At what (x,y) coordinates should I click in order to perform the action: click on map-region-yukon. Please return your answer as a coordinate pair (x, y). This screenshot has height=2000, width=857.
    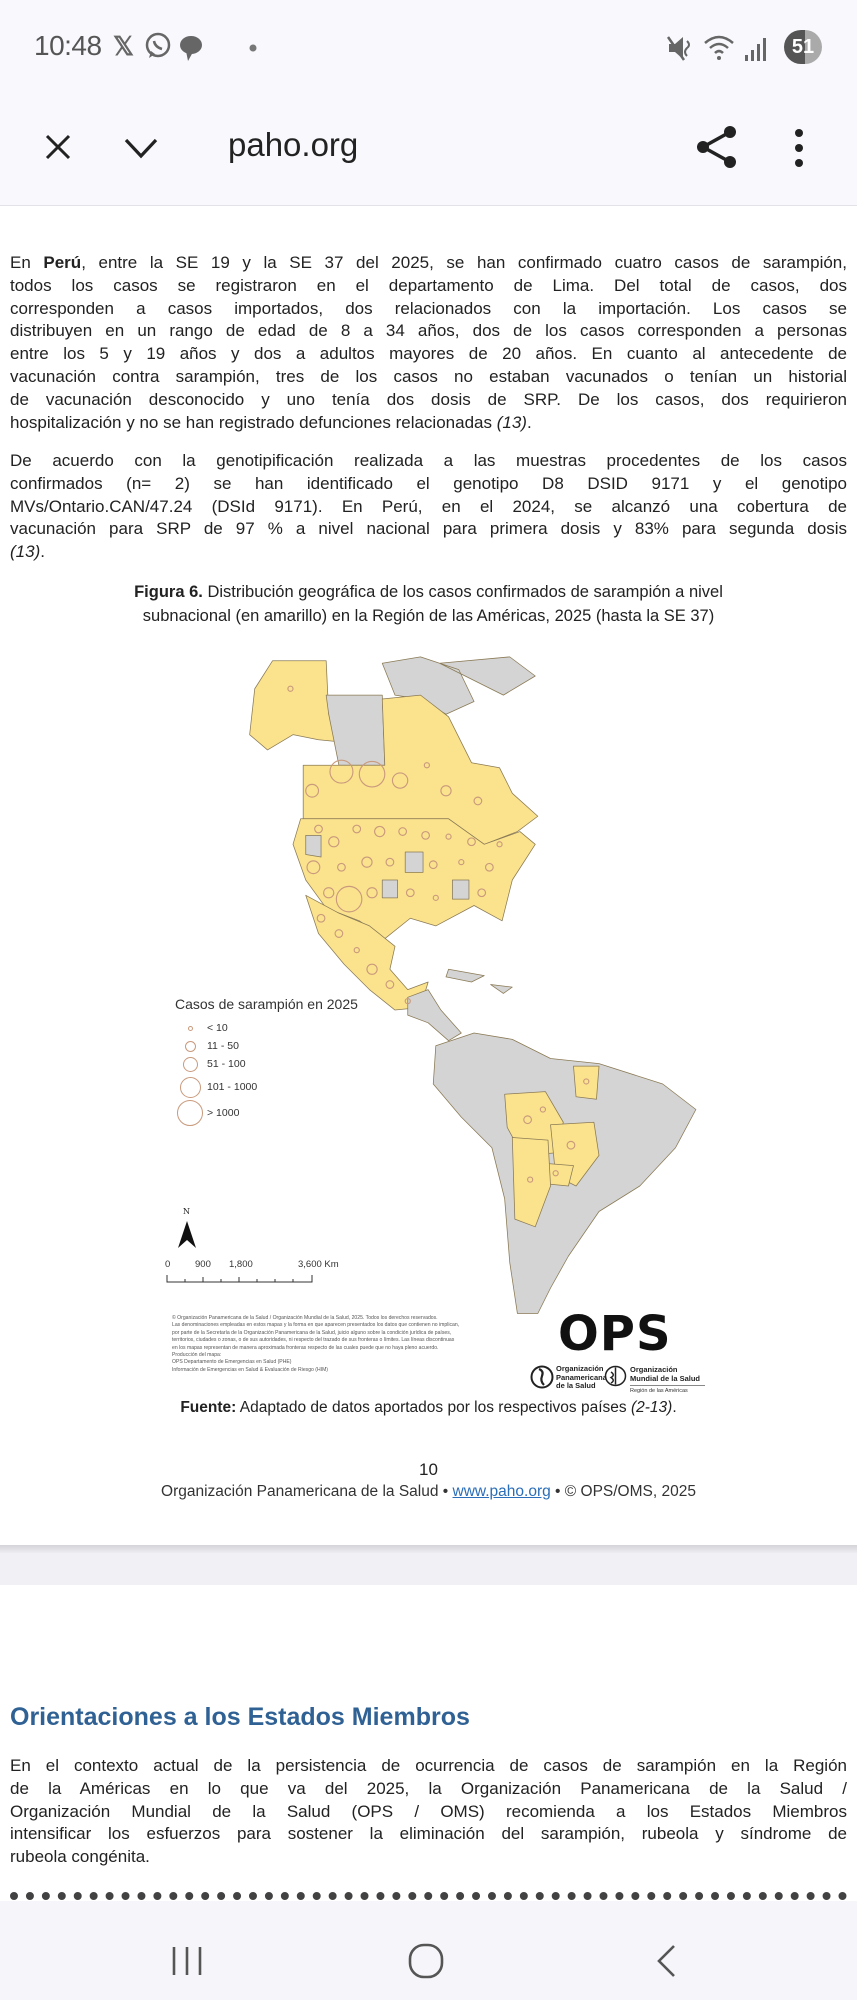
    Looking at the image, I should click on (355, 730).